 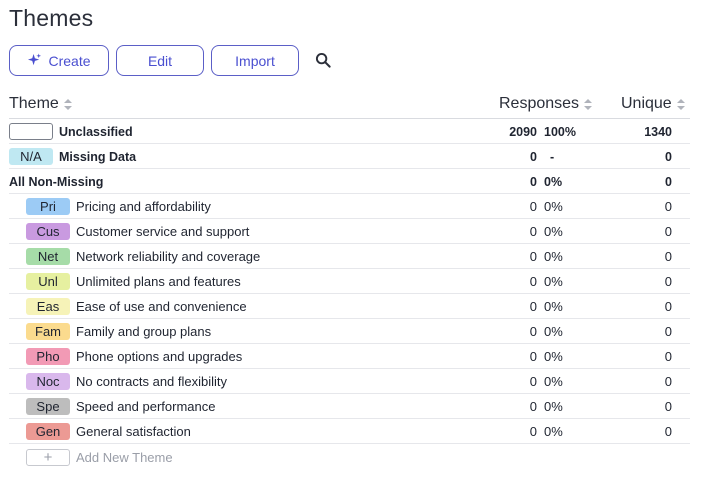 I want to click on theme-code-badge: Noc, so click(x=48, y=381).